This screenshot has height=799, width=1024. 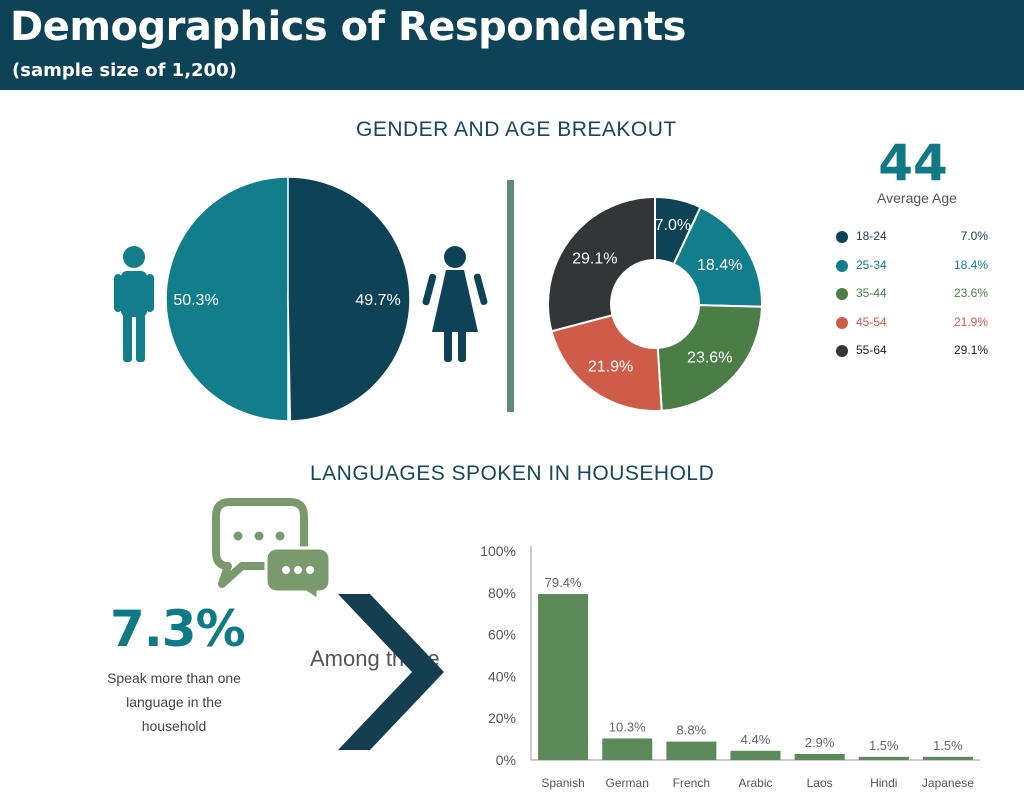 What do you see at coordinates (917, 198) in the screenshot?
I see `average-age-label: Average Age` at bounding box center [917, 198].